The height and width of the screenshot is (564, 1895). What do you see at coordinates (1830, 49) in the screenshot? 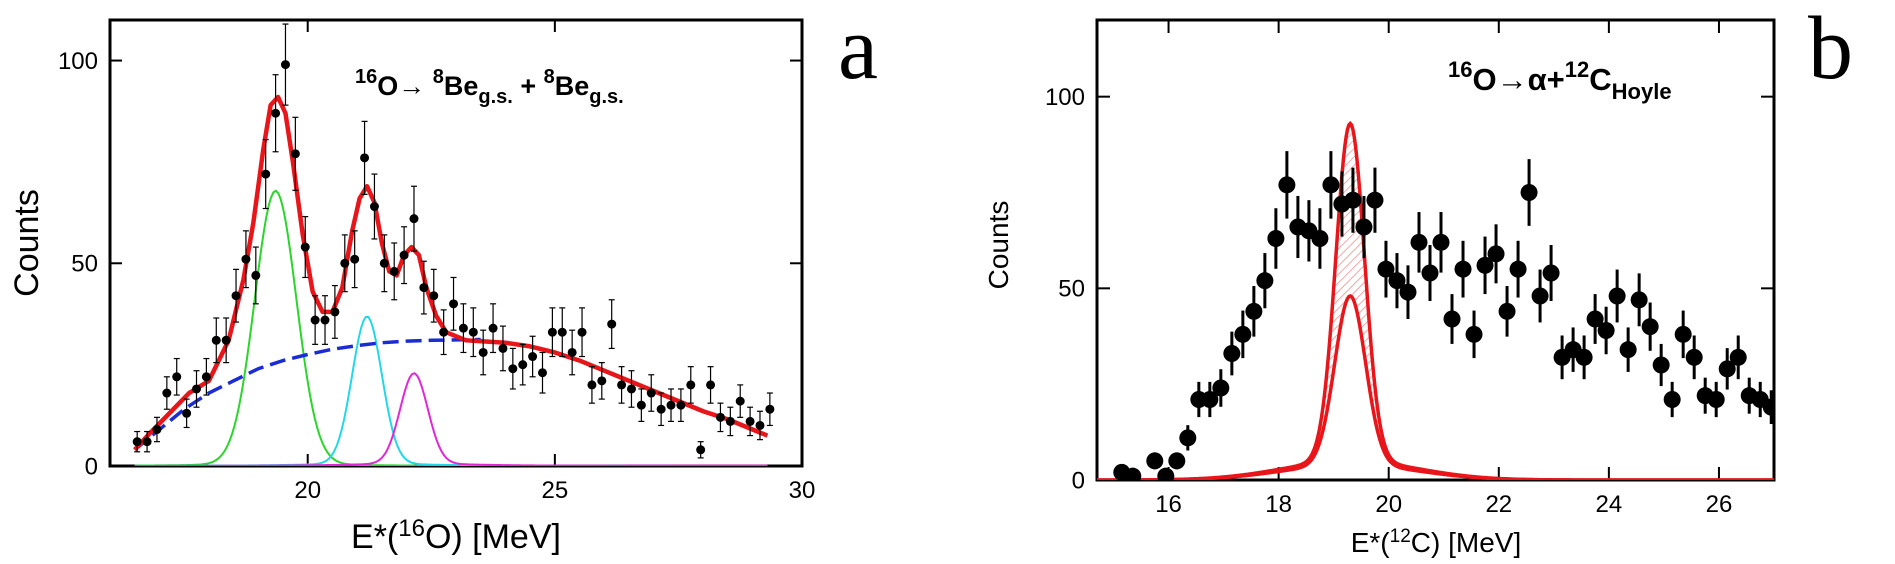
I see `panel-letter-b: b` at bounding box center [1830, 49].